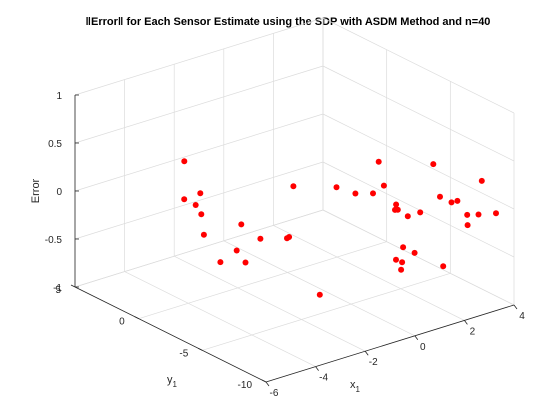 Image resolution: width=560 pixels, height=420 pixels. I want to click on z-tick-label: 0, so click(59, 192).